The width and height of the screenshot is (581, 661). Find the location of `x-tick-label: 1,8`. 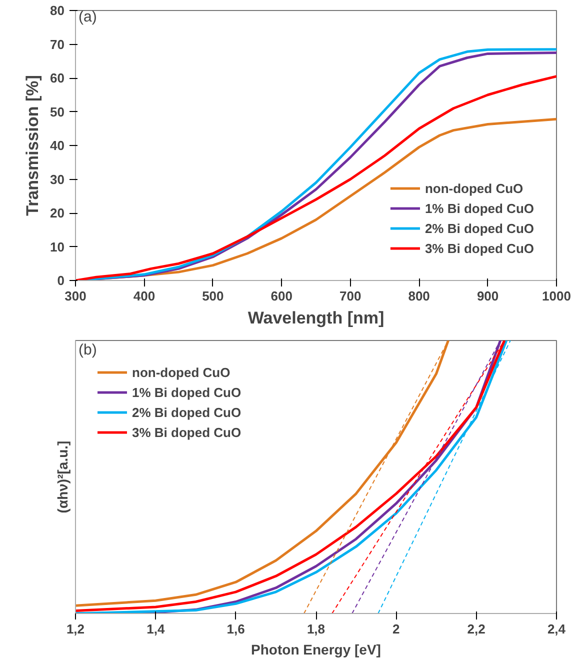

x-tick-label: 1,8 is located at coordinates (316, 629).